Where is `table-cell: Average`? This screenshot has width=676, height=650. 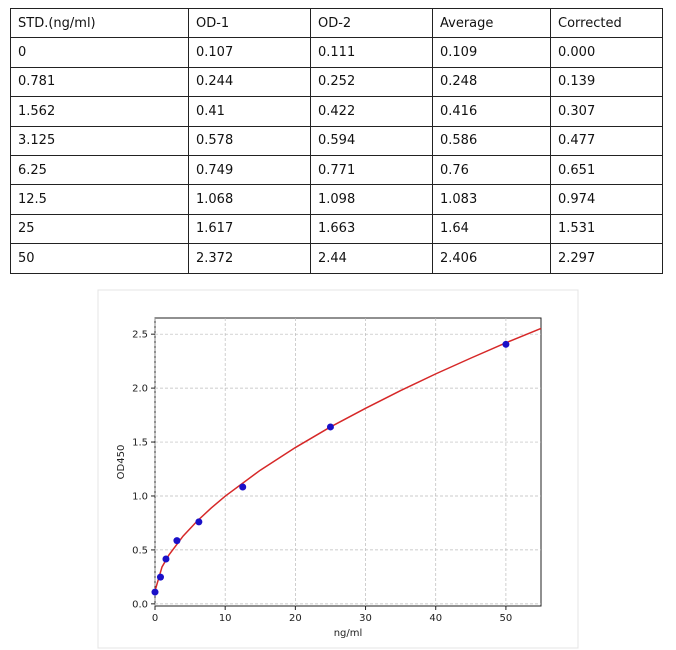 table-cell: Average is located at coordinates (491, 23).